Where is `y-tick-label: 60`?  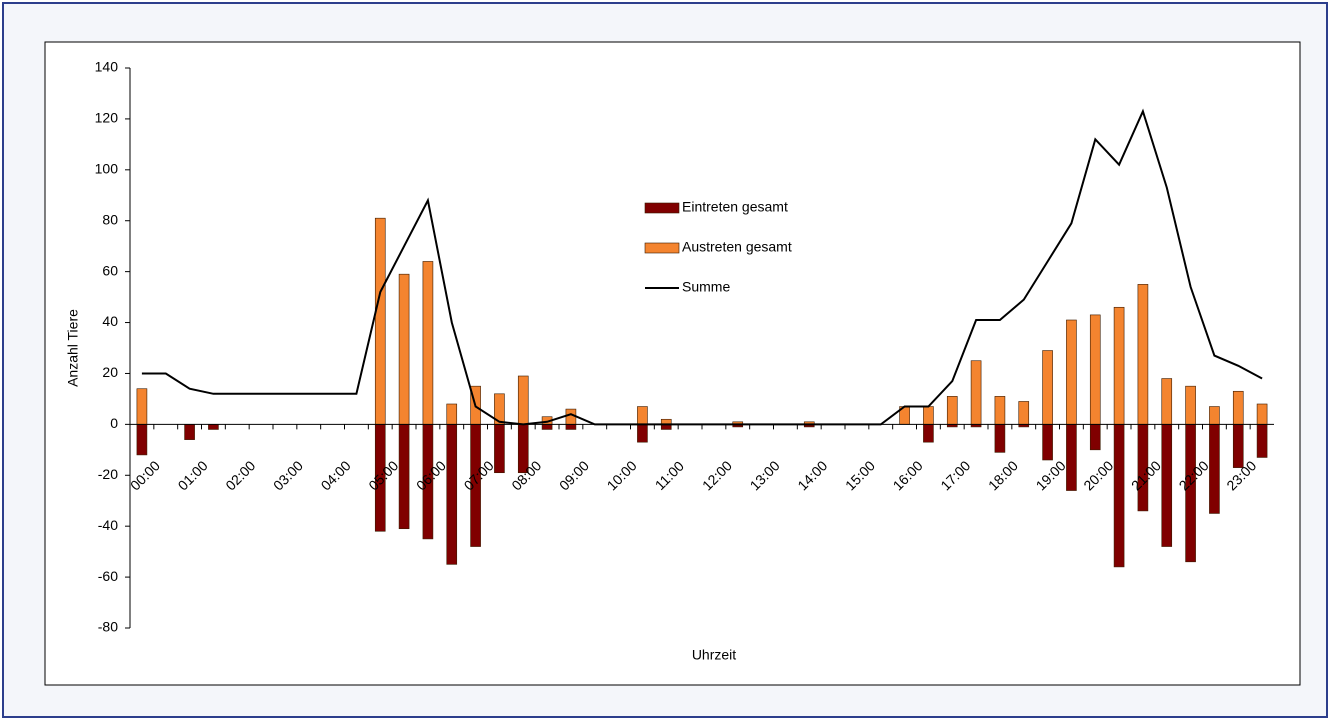
y-tick-label: 60 is located at coordinates (110, 270).